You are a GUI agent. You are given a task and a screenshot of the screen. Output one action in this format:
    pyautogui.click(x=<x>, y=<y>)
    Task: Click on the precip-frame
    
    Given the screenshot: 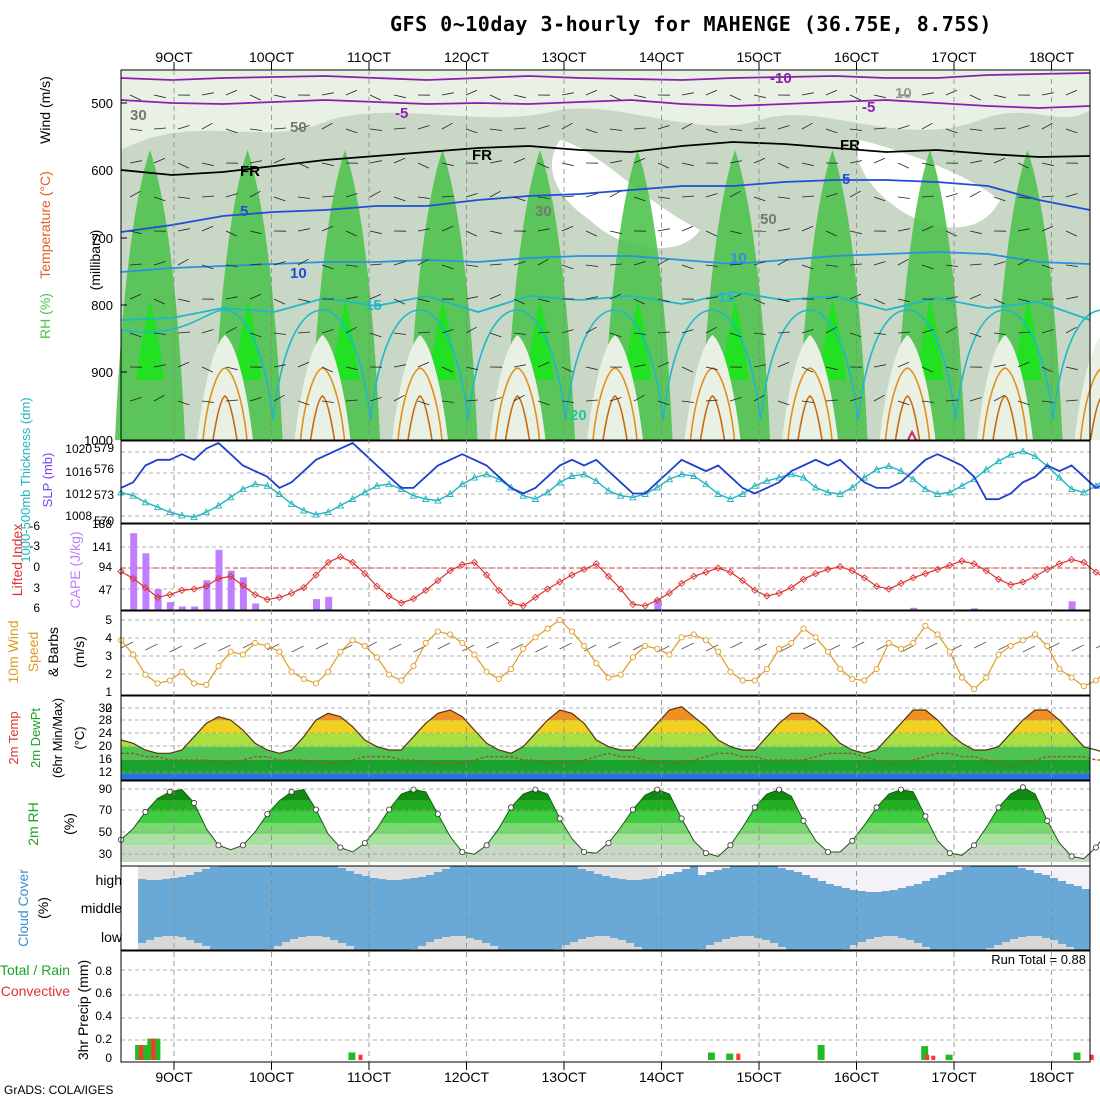 What is the action you would take?
    pyautogui.click(x=605, y=1006)
    